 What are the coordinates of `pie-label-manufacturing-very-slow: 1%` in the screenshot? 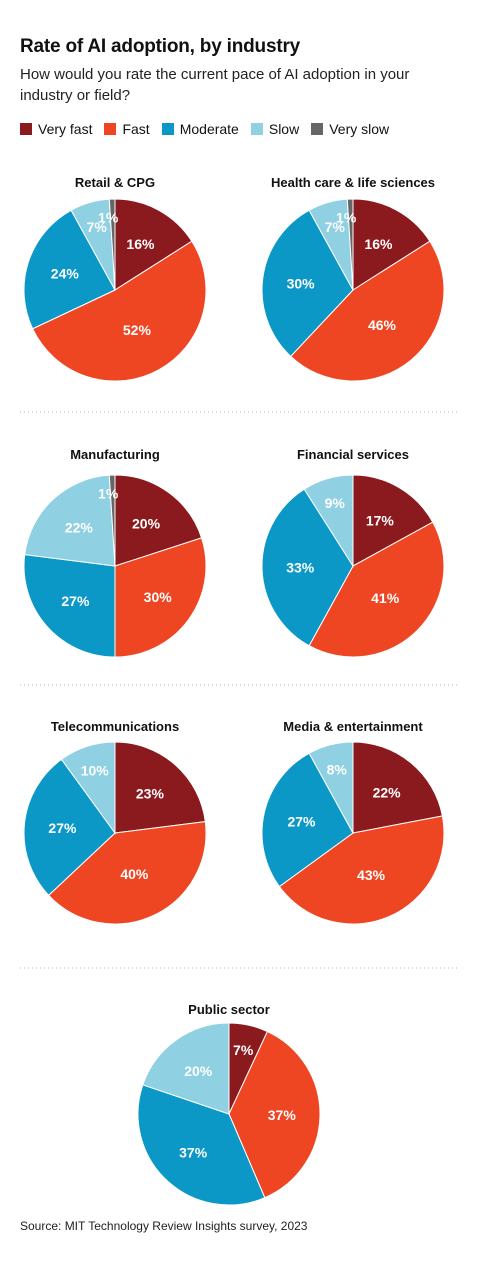 It's located at (108, 494).